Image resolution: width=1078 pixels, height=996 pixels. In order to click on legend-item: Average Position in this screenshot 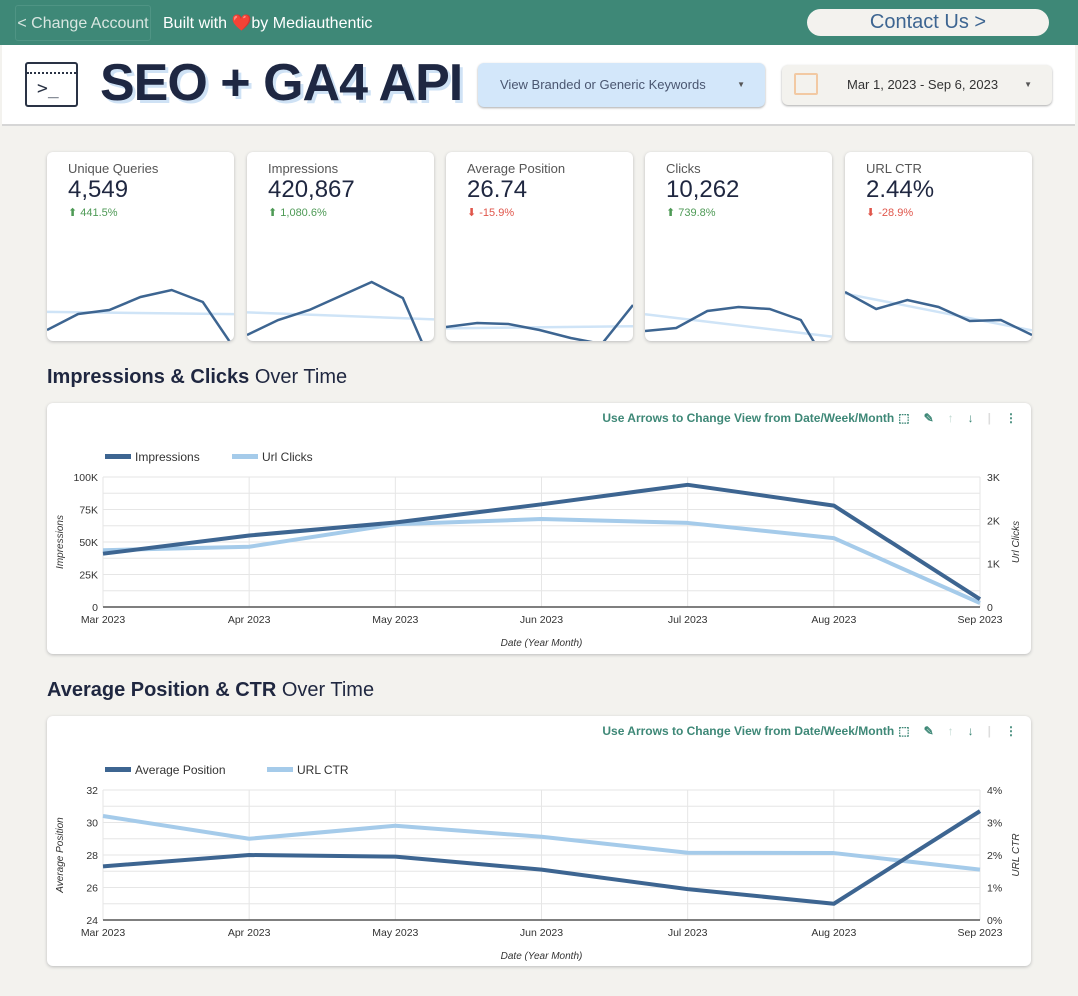, I will do `click(165, 770)`.